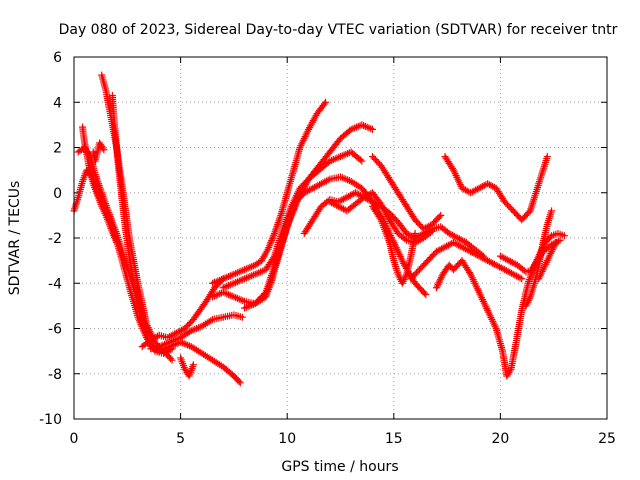 The width and height of the screenshot is (640, 480). What do you see at coordinates (394, 439) in the screenshot?
I see `x-tick-label: 15` at bounding box center [394, 439].